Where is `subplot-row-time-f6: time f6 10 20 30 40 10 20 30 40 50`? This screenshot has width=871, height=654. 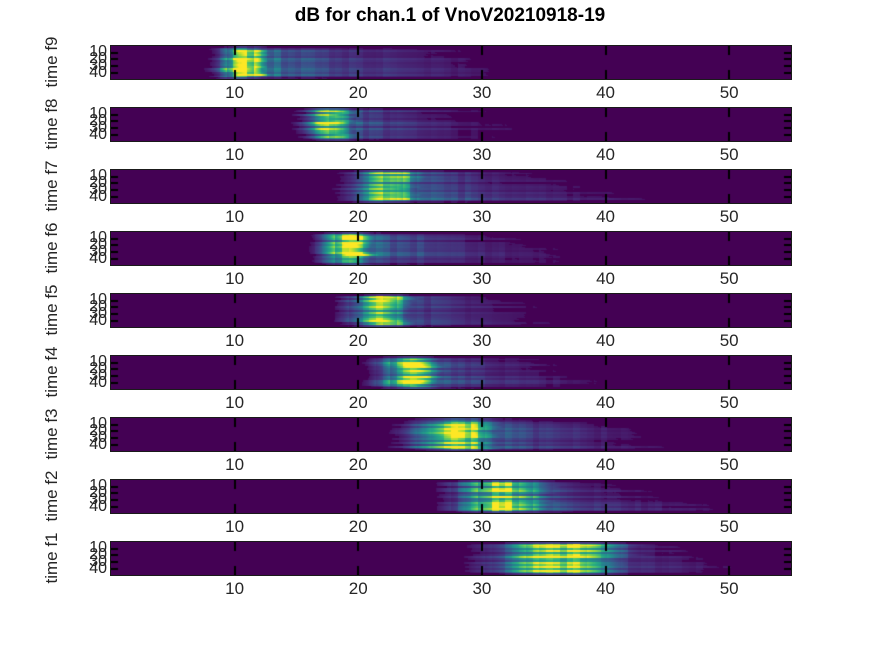
subplot-row-time-f6: time f6 10 20 30 40 10 20 30 40 50 is located at coordinates (435, 257).